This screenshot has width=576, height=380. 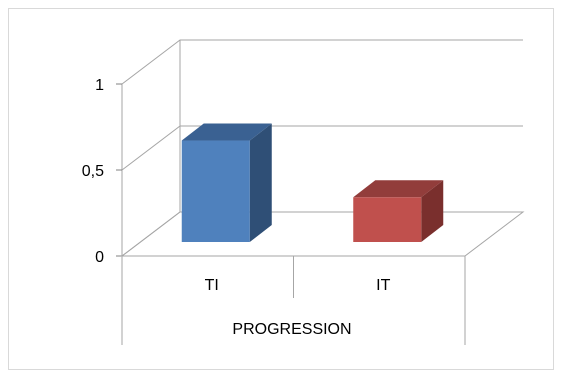 What do you see at coordinates (99, 257) in the screenshot?
I see `y-tick-label: 0` at bounding box center [99, 257].